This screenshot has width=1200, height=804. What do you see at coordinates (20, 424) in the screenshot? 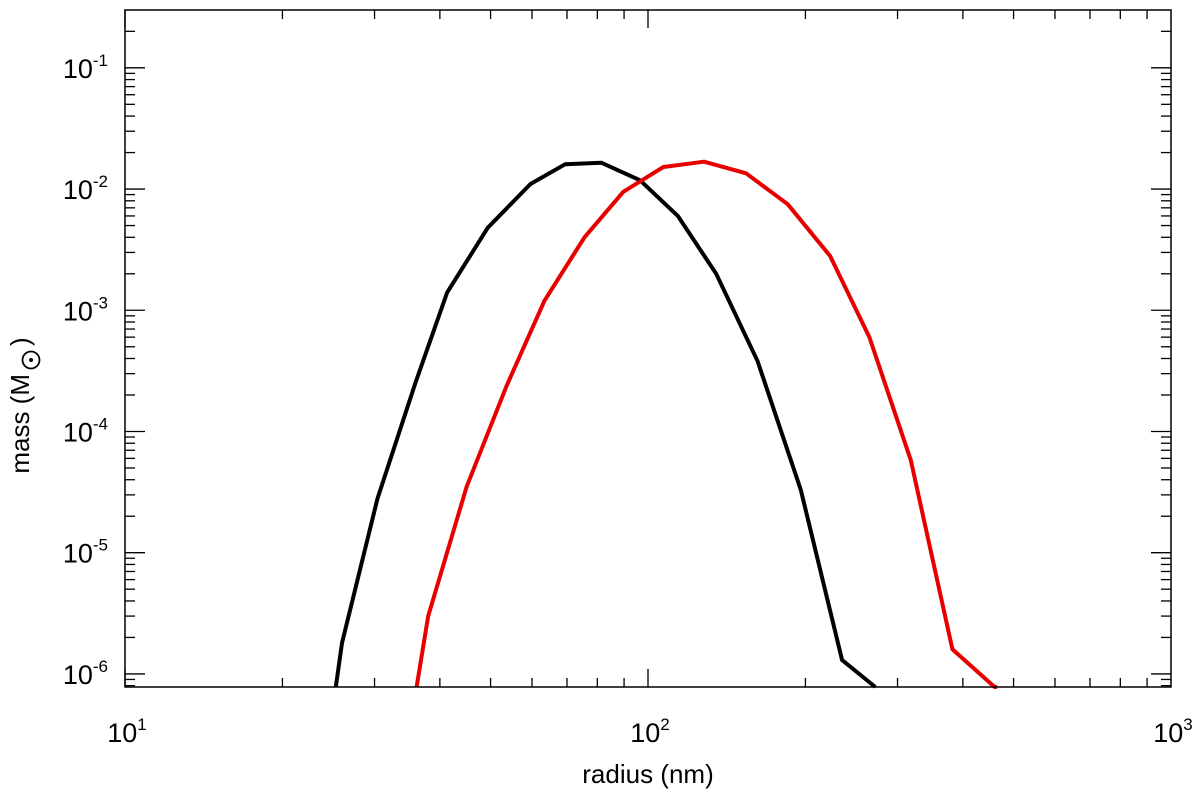
I see `y-axis-label-main: mass (M` at bounding box center [20, 424].